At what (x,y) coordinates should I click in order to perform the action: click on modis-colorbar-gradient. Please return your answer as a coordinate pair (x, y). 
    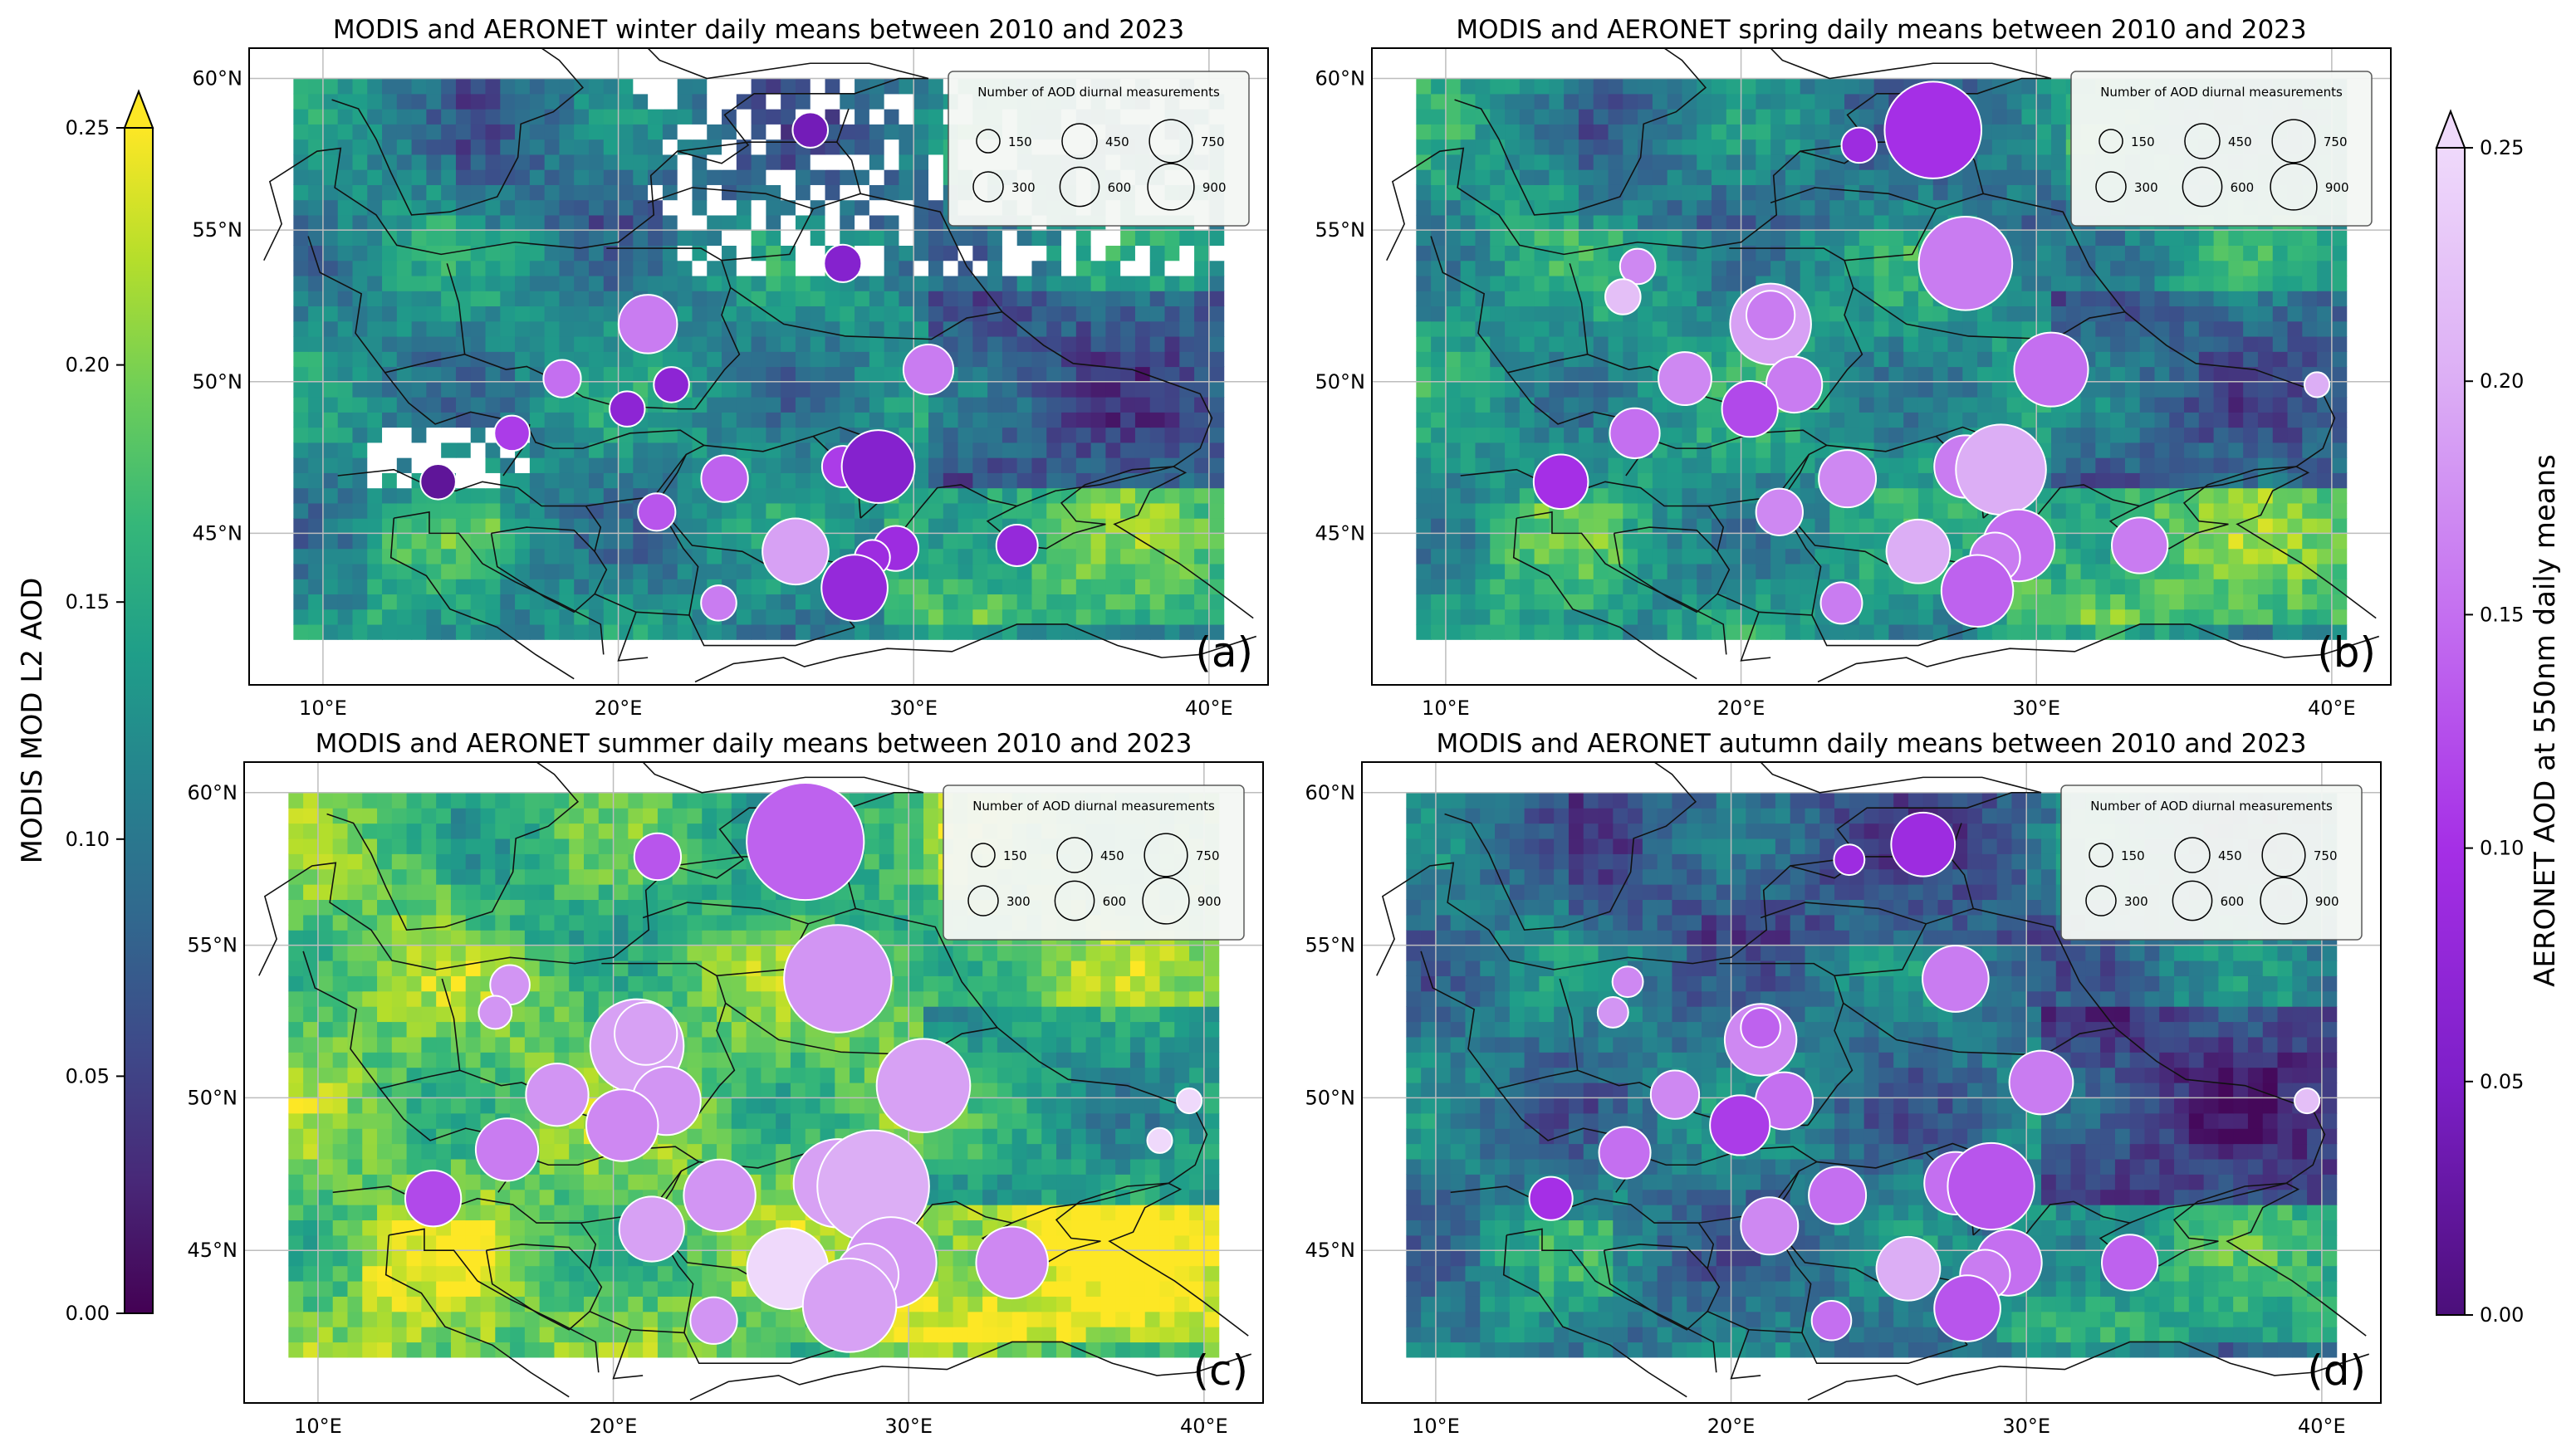
    Looking at the image, I should click on (139, 720).